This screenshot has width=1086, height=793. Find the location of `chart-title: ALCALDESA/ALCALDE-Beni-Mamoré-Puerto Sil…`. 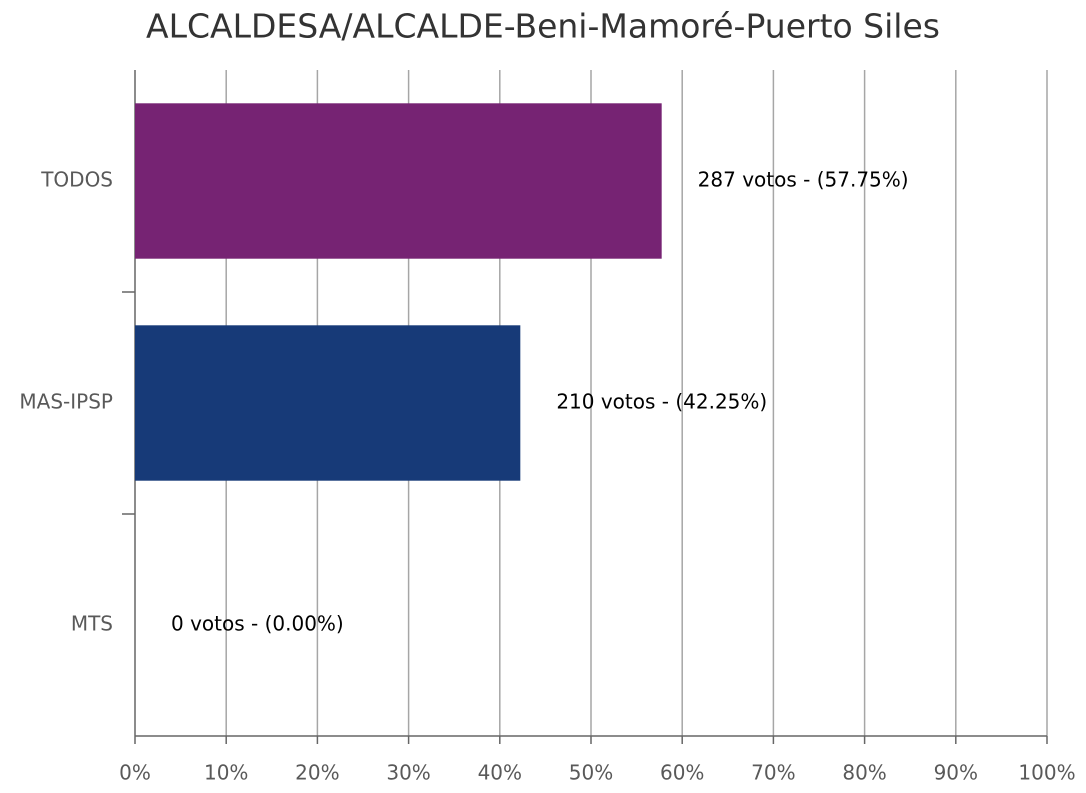

chart-title: ALCALDESA/ALCALDE-Beni-Mamoré-Puerto Sil… is located at coordinates (543, 26).